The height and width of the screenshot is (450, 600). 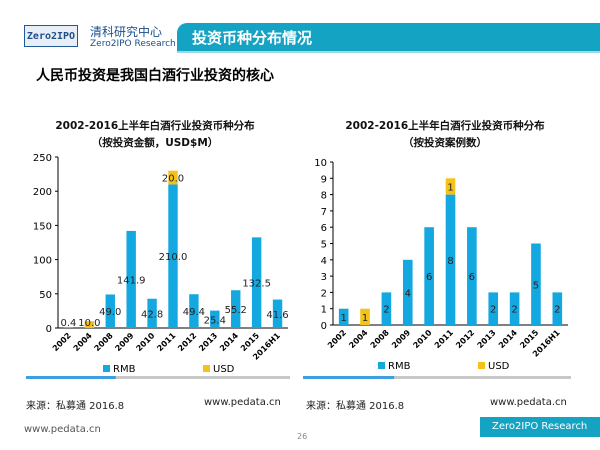 I want to click on data-label: 132.5, so click(x=256, y=284).